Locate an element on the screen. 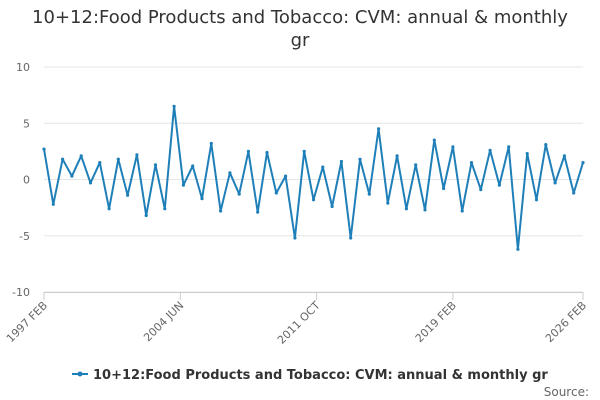 This screenshot has height=400, width=600. legend-marker-icon is located at coordinates (80, 374).